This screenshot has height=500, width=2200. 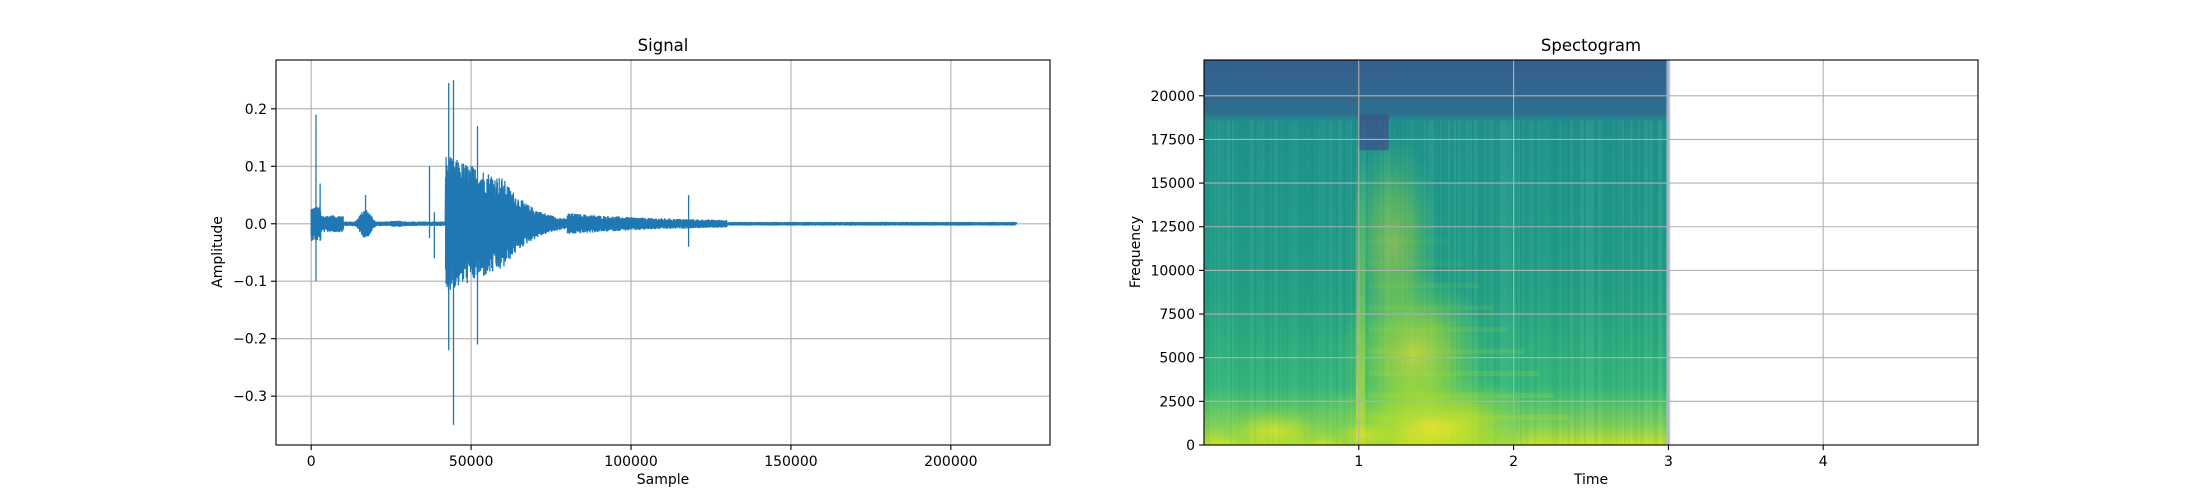 I want to click on signal-y-tick-label: −0.3, so click(x=250, y=397).